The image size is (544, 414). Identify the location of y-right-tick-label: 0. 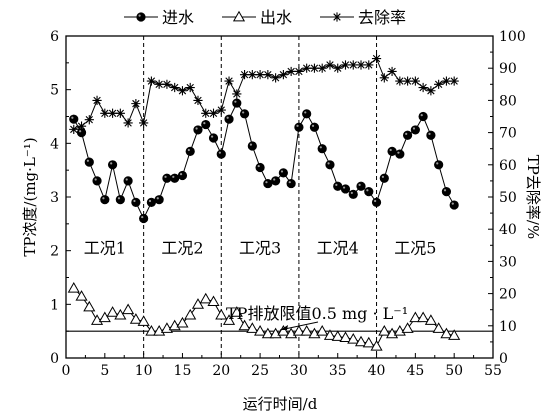
(503, 359).